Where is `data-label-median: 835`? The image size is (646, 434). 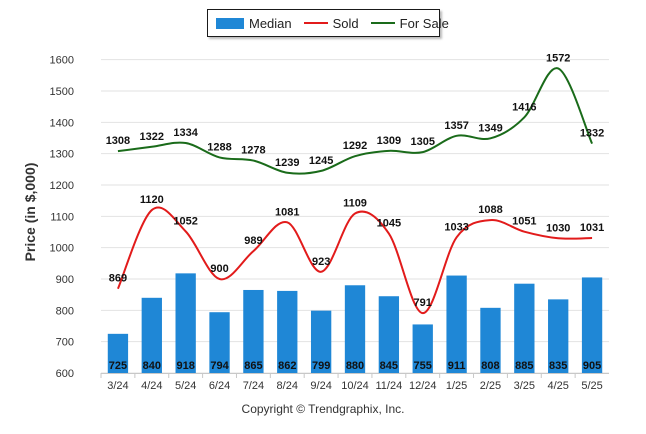 data-label-median: 835 is located at coordinates (558, 366).